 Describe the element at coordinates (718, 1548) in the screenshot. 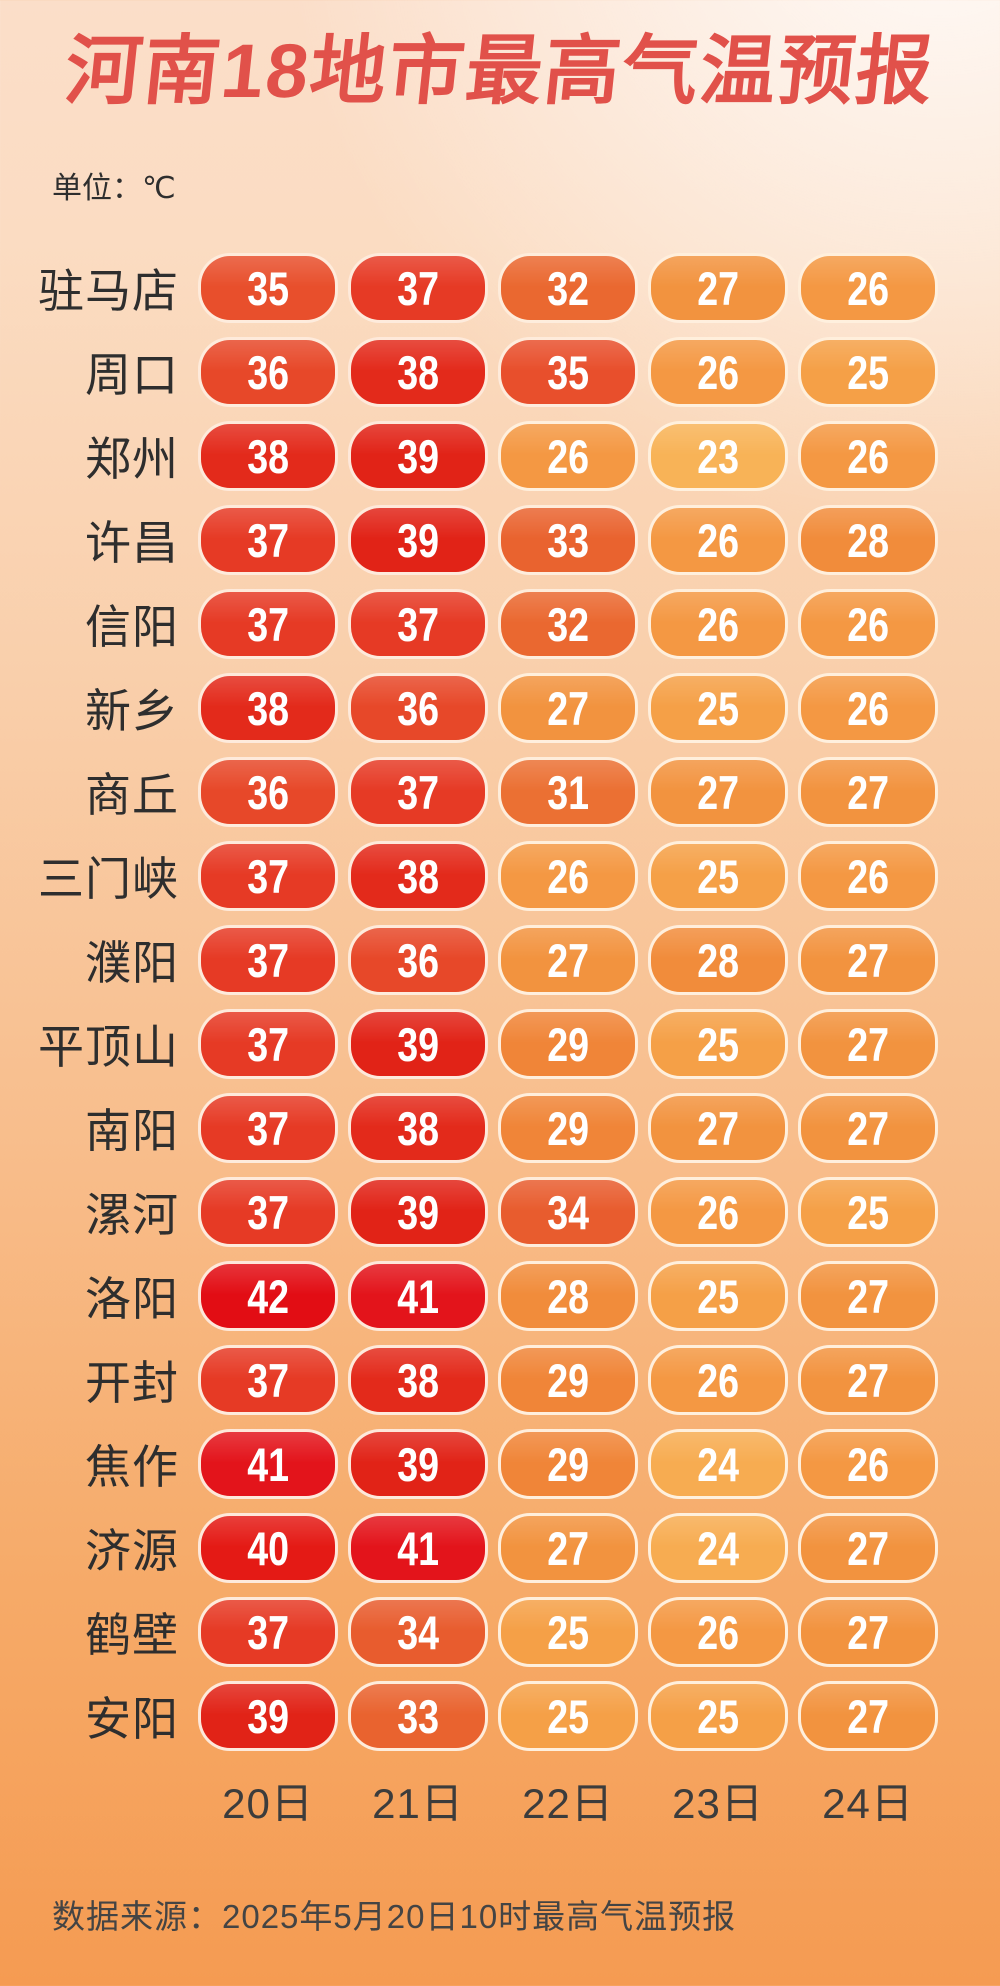

I see `temp-cell: 24` at that location.